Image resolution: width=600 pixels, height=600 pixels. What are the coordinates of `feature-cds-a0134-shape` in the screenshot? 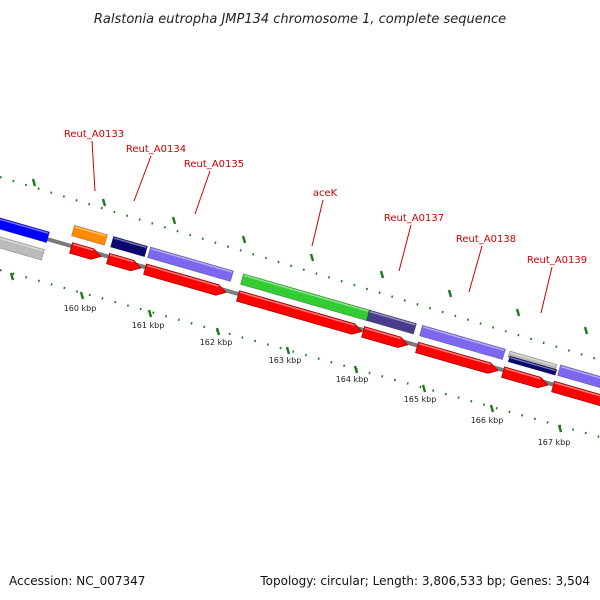 It's located at (124, 262).